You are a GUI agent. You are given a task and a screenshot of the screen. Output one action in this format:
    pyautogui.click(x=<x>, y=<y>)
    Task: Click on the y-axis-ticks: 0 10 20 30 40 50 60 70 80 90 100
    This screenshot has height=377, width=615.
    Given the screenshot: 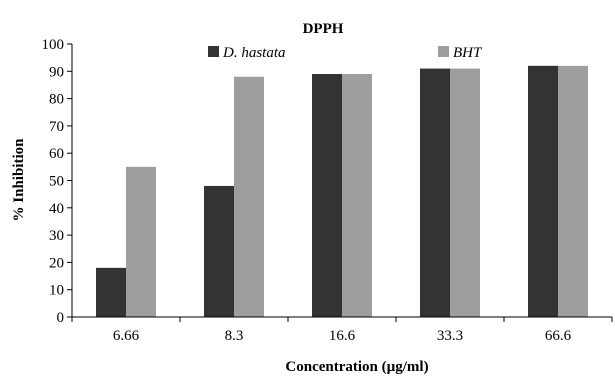 What is the action you would take?
    pyautogui.click(x=57, y=181)
    